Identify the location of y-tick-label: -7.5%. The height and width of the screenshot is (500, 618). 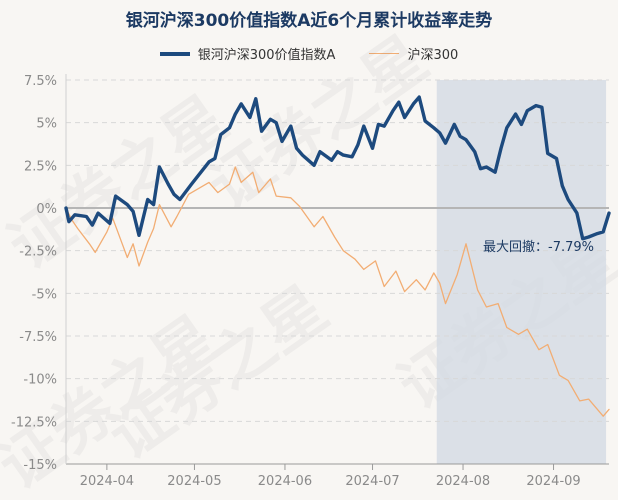
(38, 337).